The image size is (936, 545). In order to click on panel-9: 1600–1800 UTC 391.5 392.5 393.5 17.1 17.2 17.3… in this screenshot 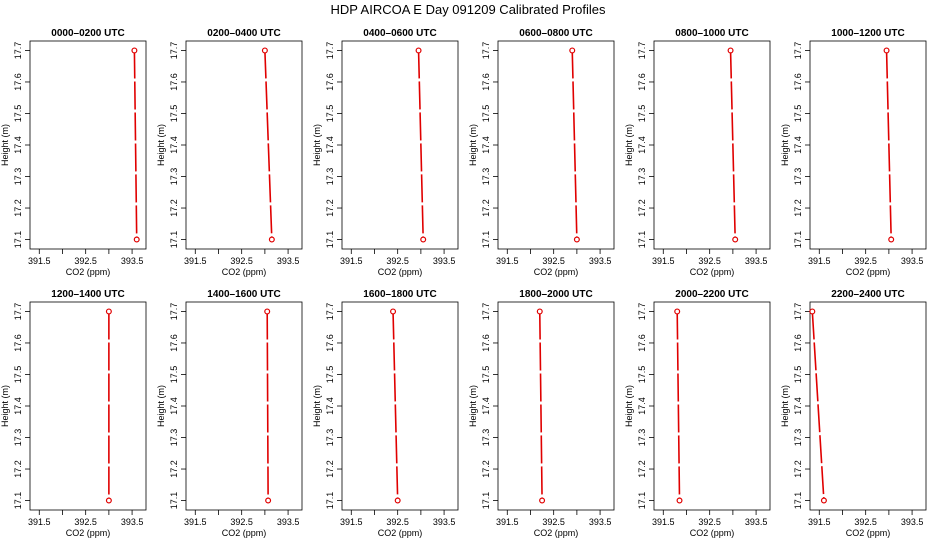, I will do `click(385, 413)`.